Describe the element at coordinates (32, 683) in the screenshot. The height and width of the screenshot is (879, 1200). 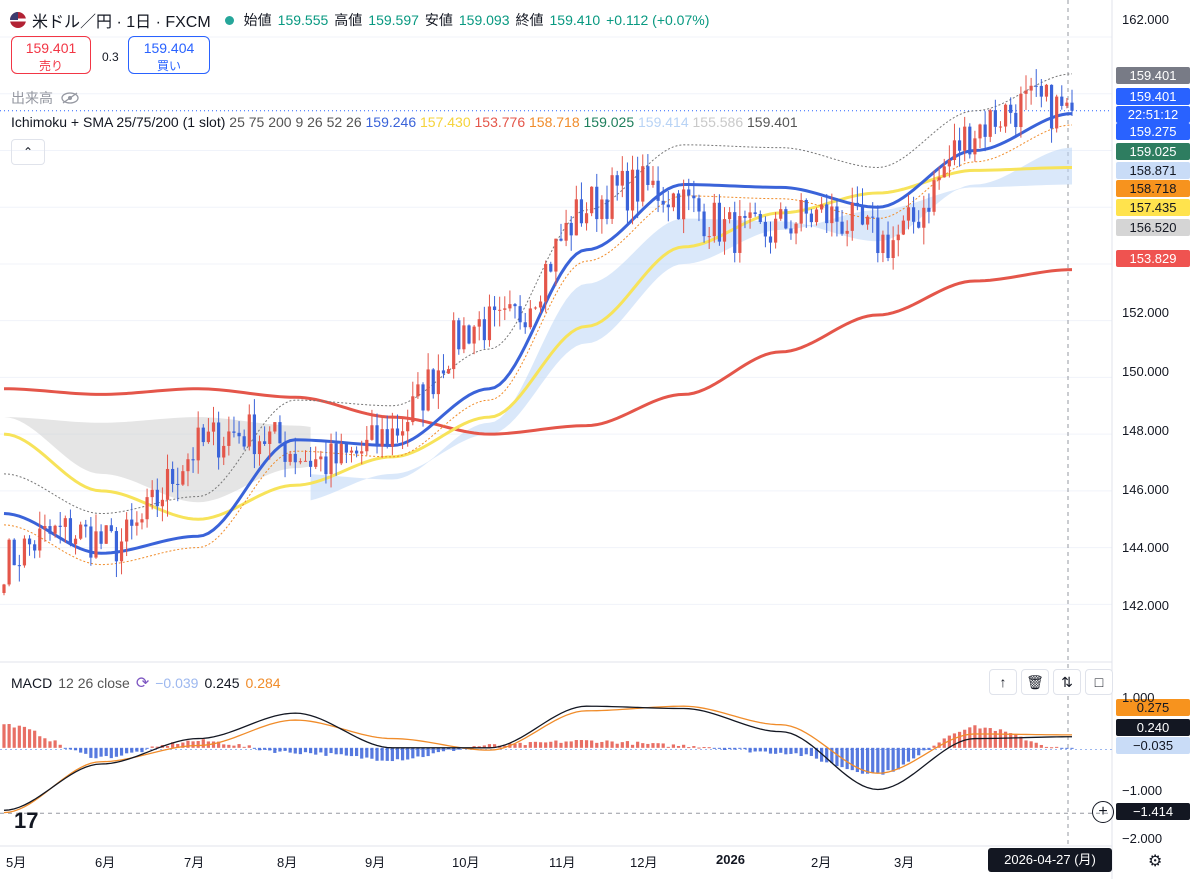
I see `macd-label: MACD` at that location.